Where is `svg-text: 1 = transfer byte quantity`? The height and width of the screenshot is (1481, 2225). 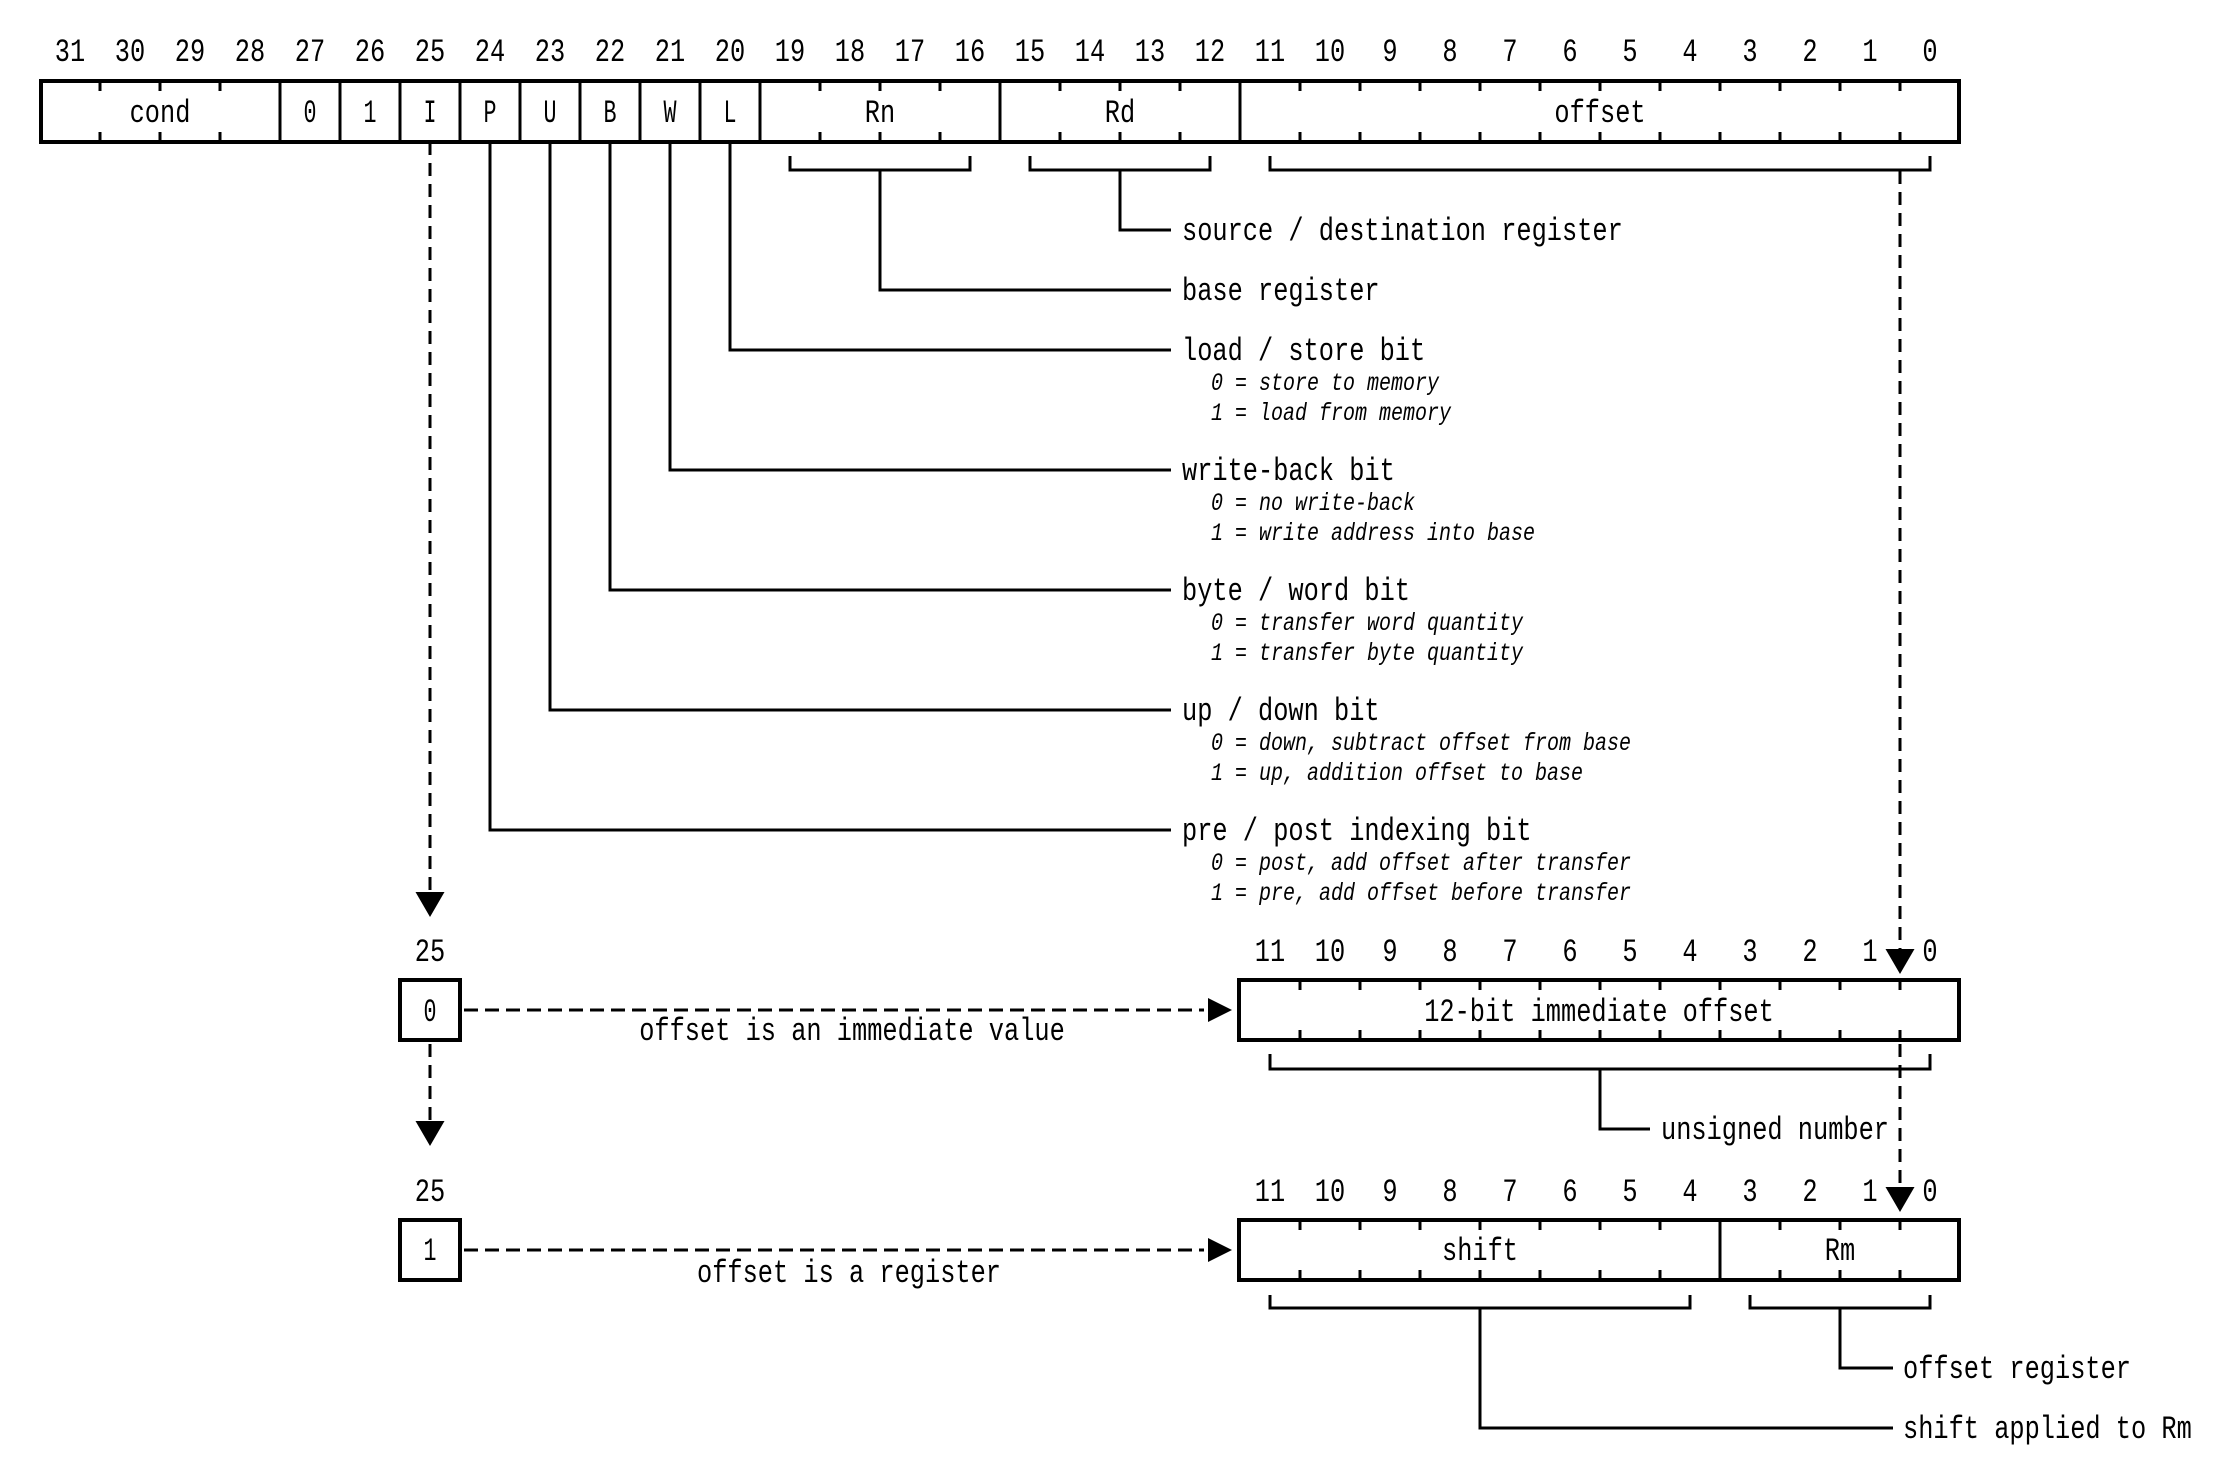 svg-text: 1 = transfer byte quantity is located at coordinates (1367, 653).